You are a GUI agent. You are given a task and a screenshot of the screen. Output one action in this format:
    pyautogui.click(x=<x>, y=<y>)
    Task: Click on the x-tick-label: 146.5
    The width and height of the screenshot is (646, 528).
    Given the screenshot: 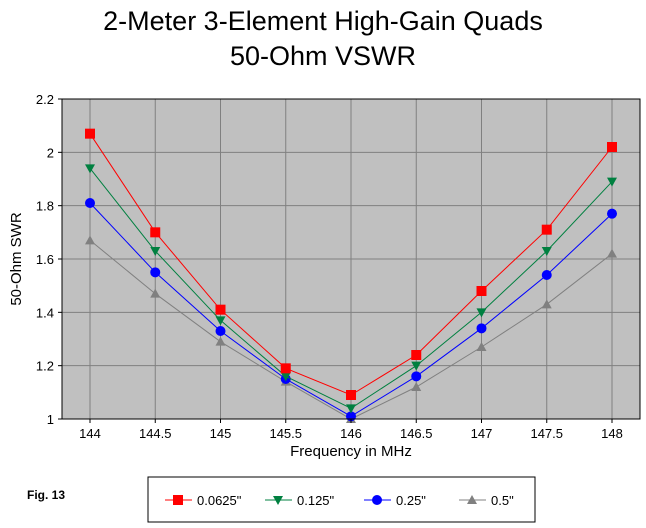 What is the action you would take?
    pyautogui.click(x=416, y=433)
    